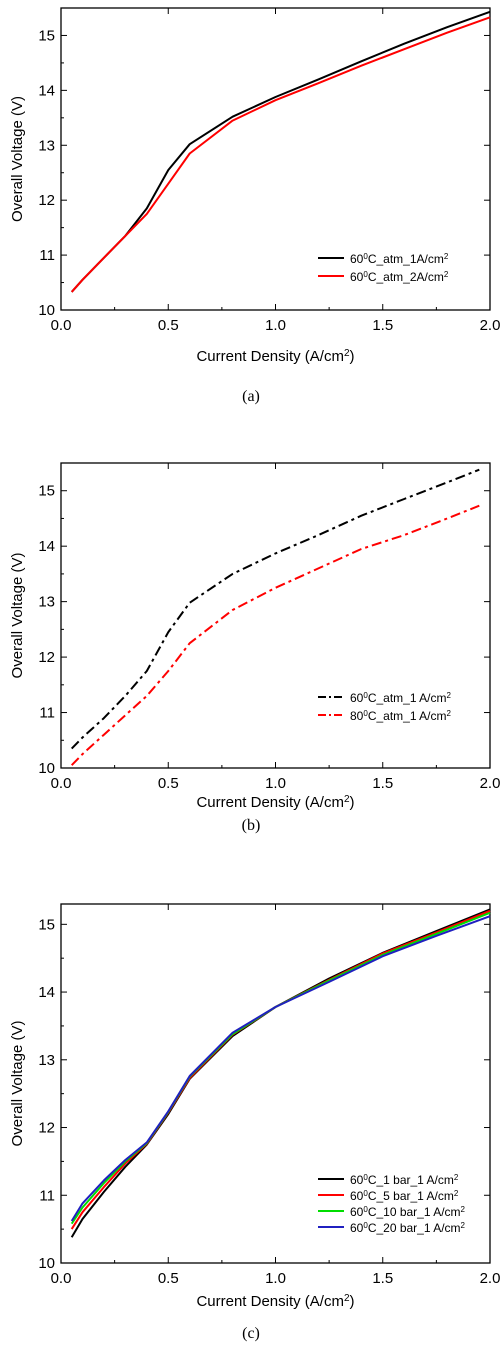 The height and width of the screenshot is (1358, 502). What do you see at coordinates (399, 259) in the screenshot?
I see `legend-label-1: 600C_atm_1A/cm2` at bounding box center [399, 259].